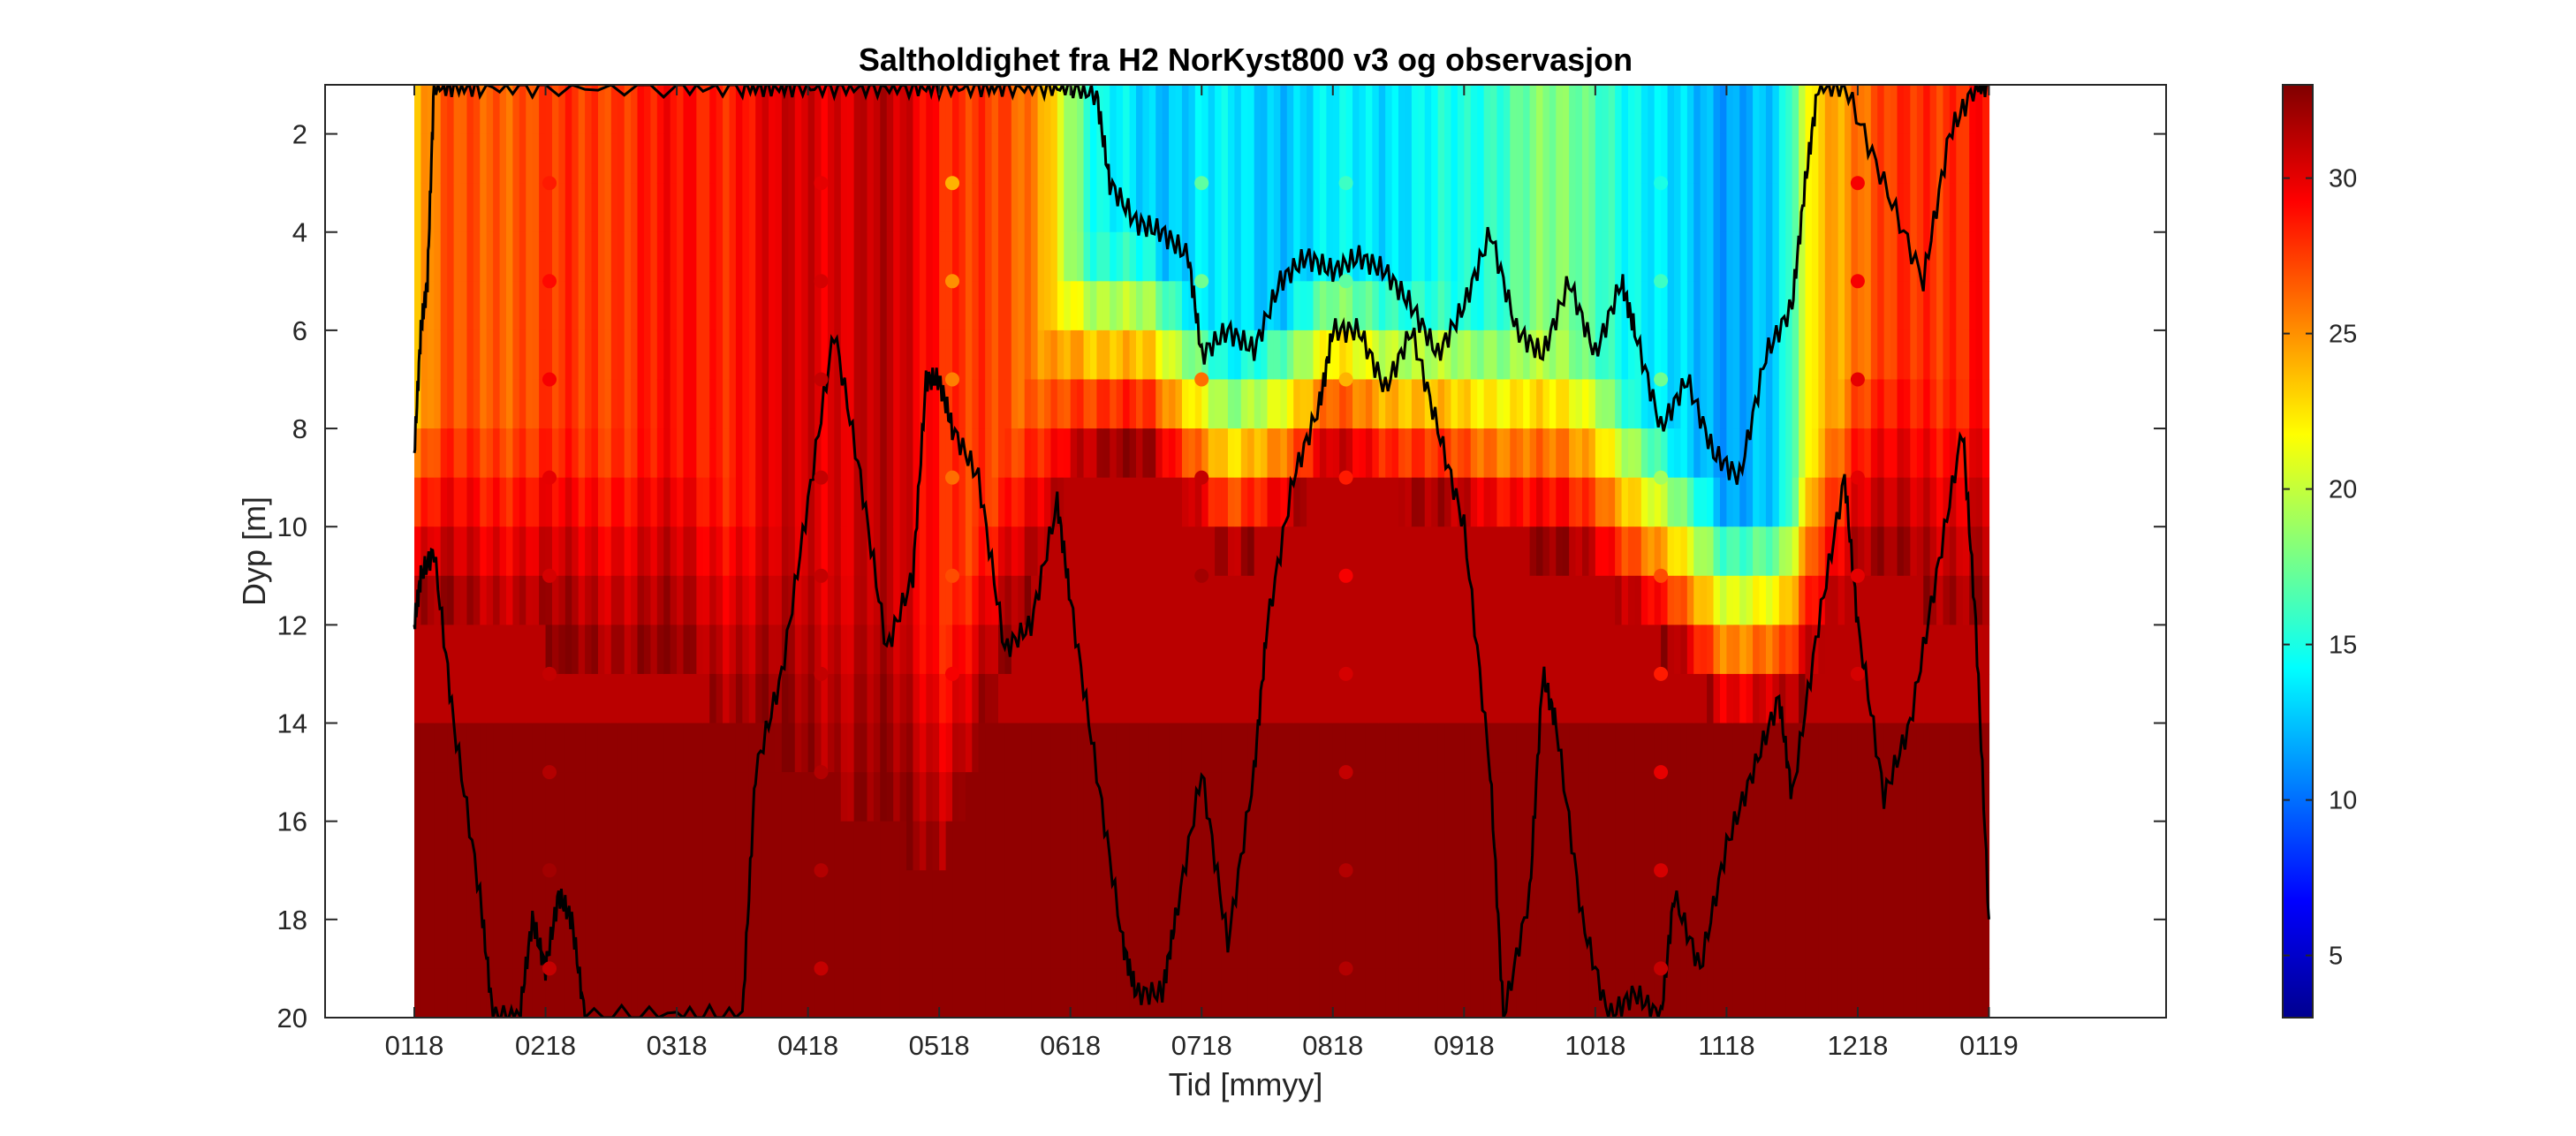 This screenshot has width=2576, height=1136. What do you see at coordinates (2298, 551) in the screenshot?
I see `colorbar-gradient` at bounding box center [2298, 551].